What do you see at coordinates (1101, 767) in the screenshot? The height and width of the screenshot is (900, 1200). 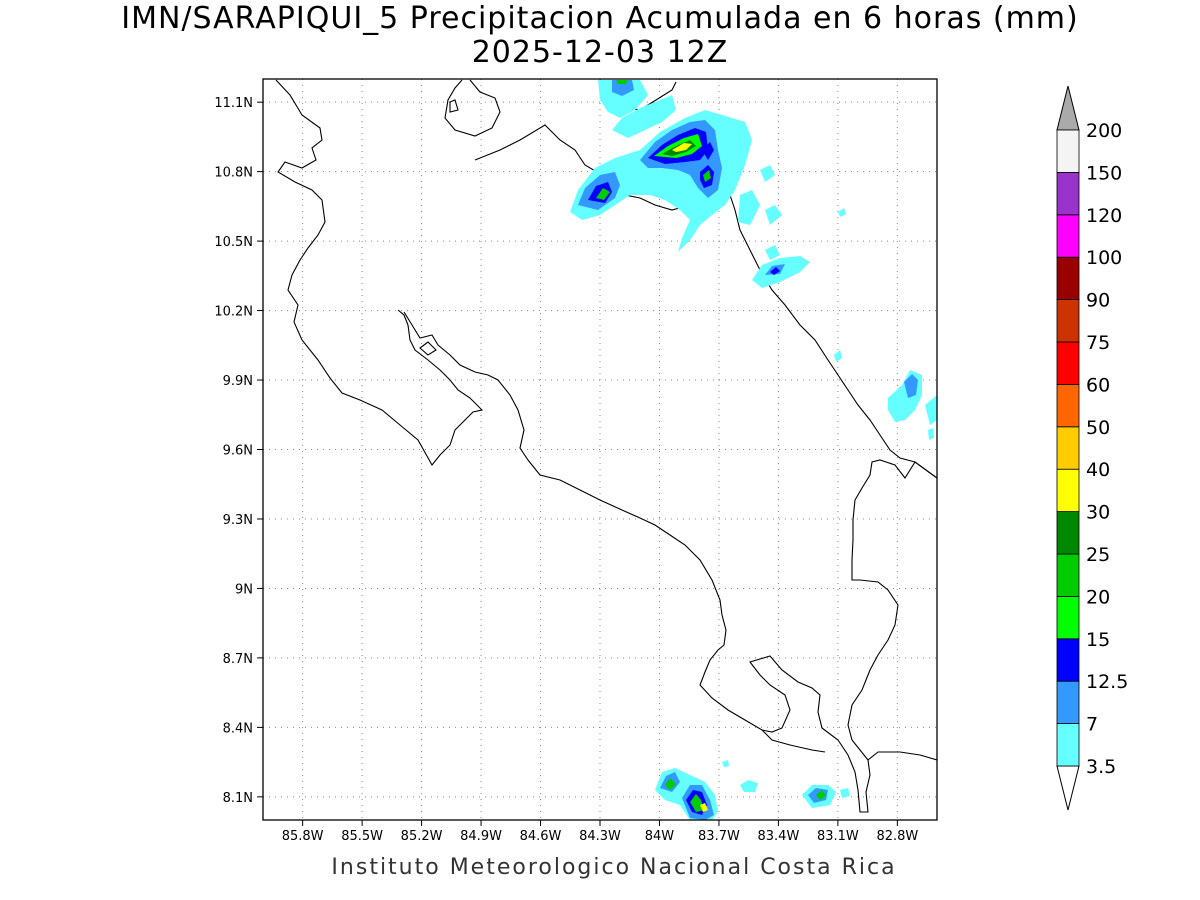 I see `colorbar-level-label: 3.5` at bounding box center [1101, 767].